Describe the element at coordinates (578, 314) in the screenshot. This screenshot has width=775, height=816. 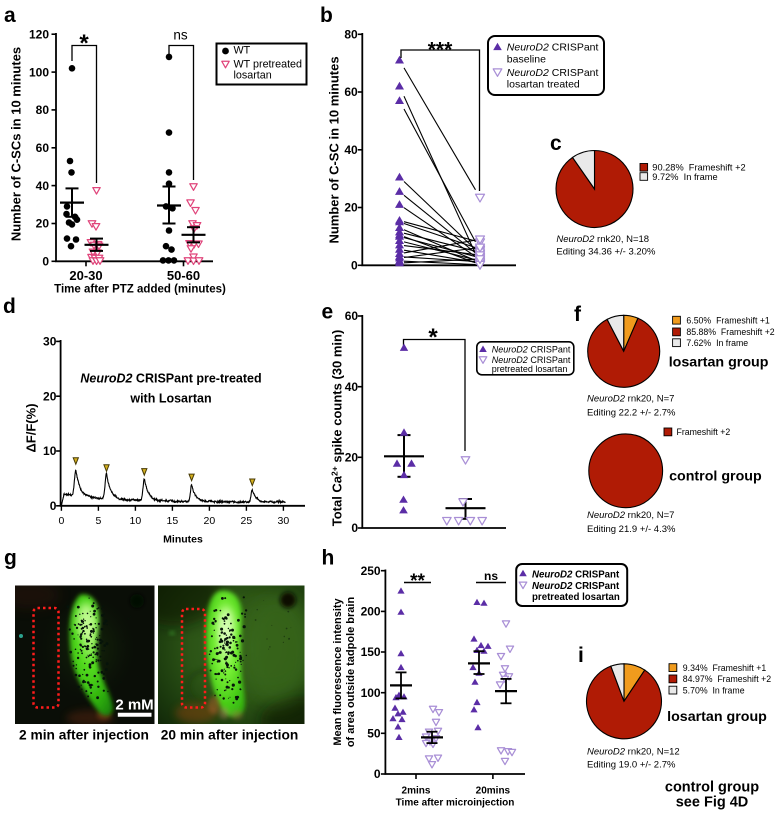
I see `svg-text: f` at that location.